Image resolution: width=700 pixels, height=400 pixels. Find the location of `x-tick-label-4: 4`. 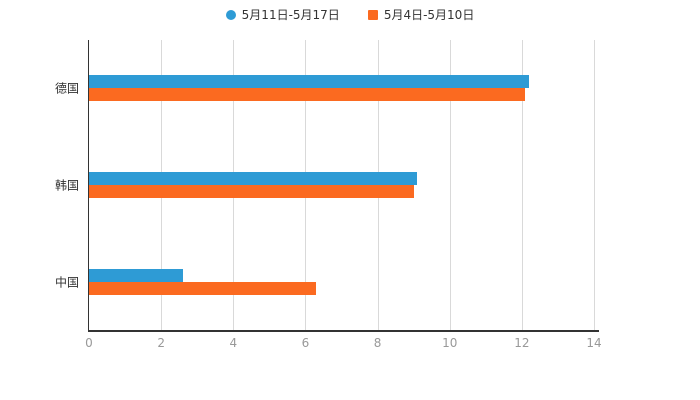

x-tick-label-4: 4 is located at coordinates (233, 343).